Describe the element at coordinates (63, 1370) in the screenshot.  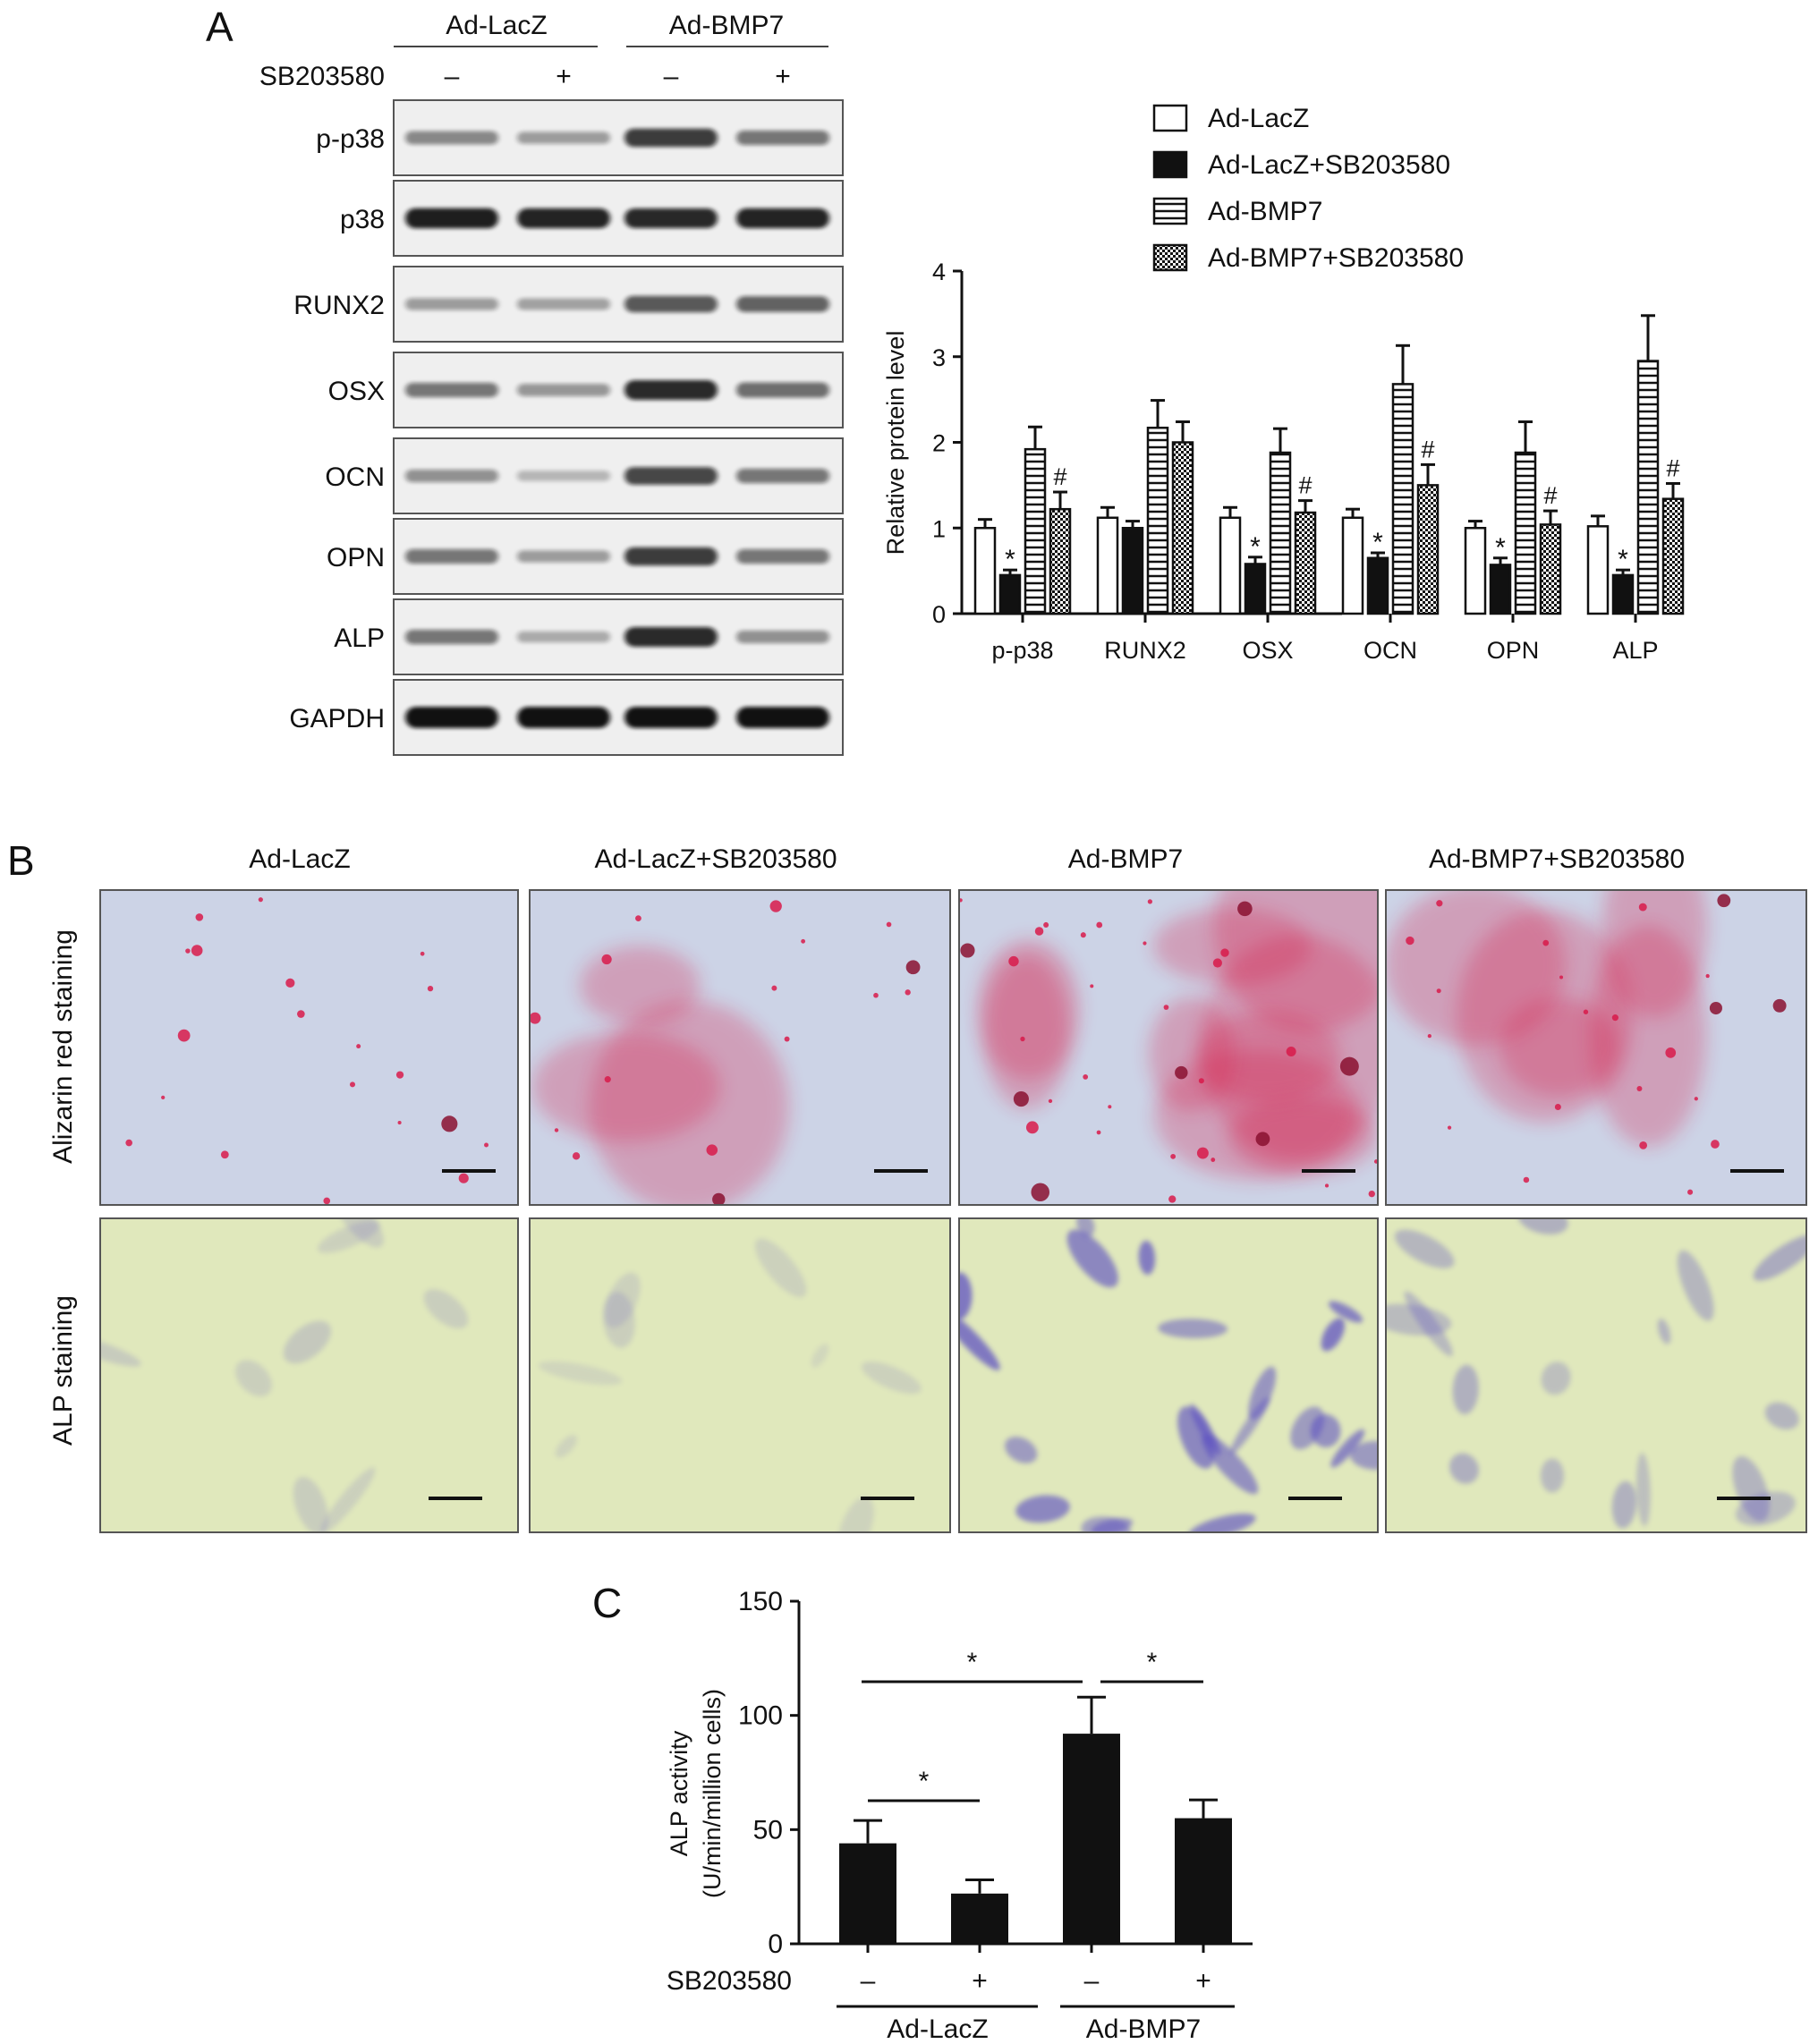
I see `stain-row-label-2: ALP staining` at that location.